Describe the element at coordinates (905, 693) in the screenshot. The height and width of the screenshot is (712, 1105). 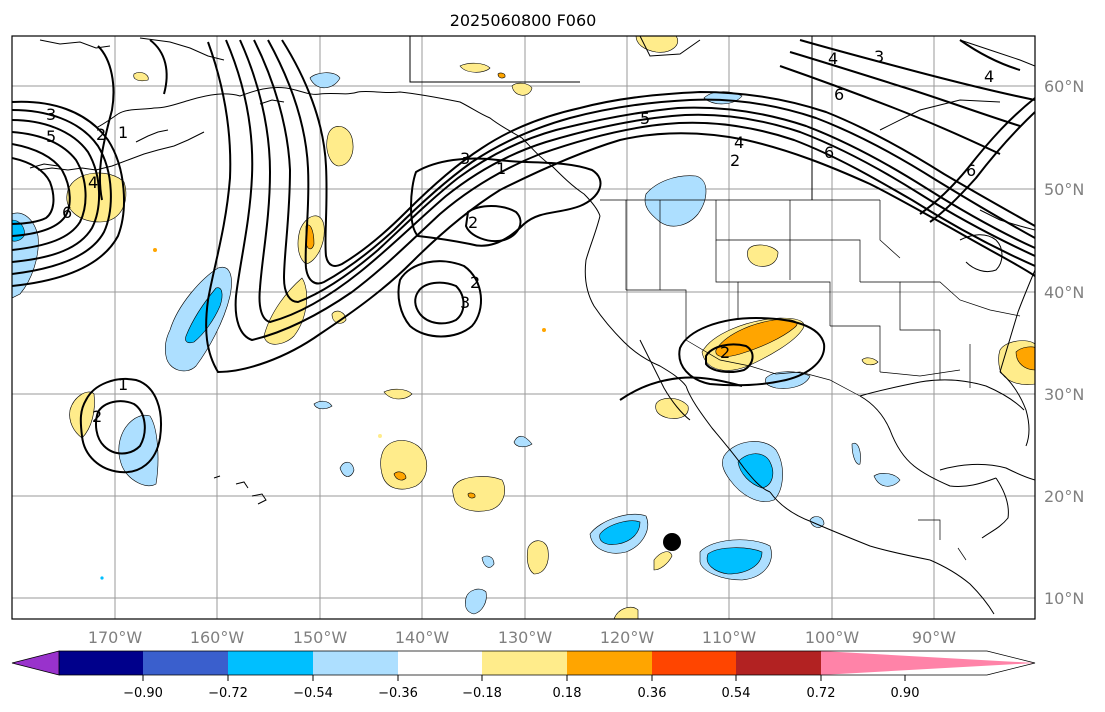
I see `colorbar-label: 0.90` at that location.